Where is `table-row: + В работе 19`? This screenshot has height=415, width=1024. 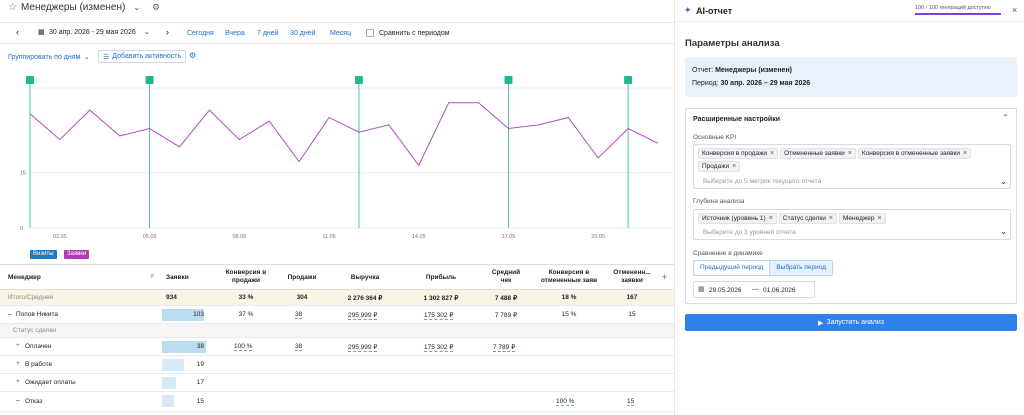 table-row: + В работе 19 is located at coordinates (337, 365).